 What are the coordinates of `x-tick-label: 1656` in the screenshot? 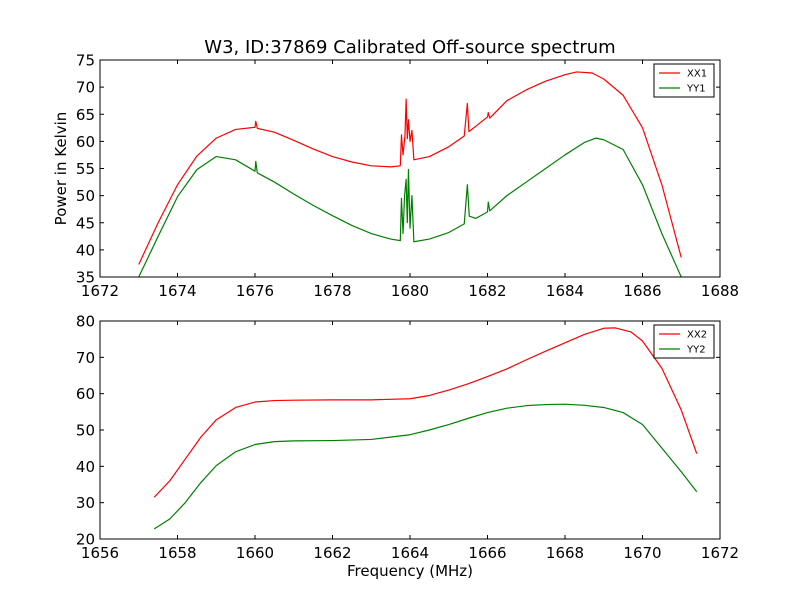 It's located at (100, 553).